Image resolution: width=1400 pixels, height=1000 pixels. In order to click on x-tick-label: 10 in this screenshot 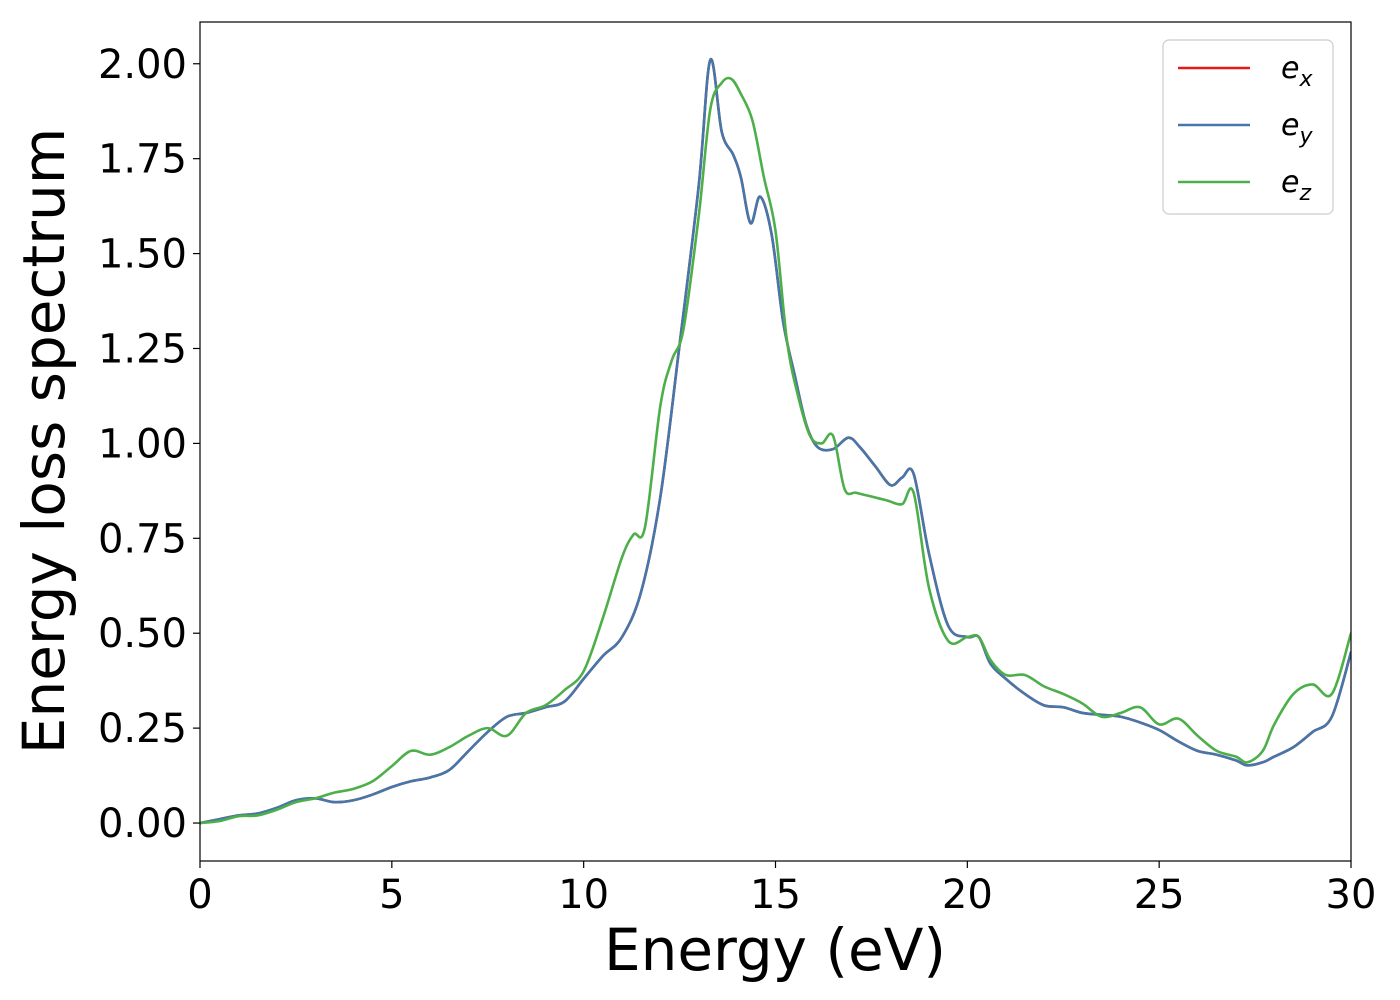, I will do `click(583, 895)`.